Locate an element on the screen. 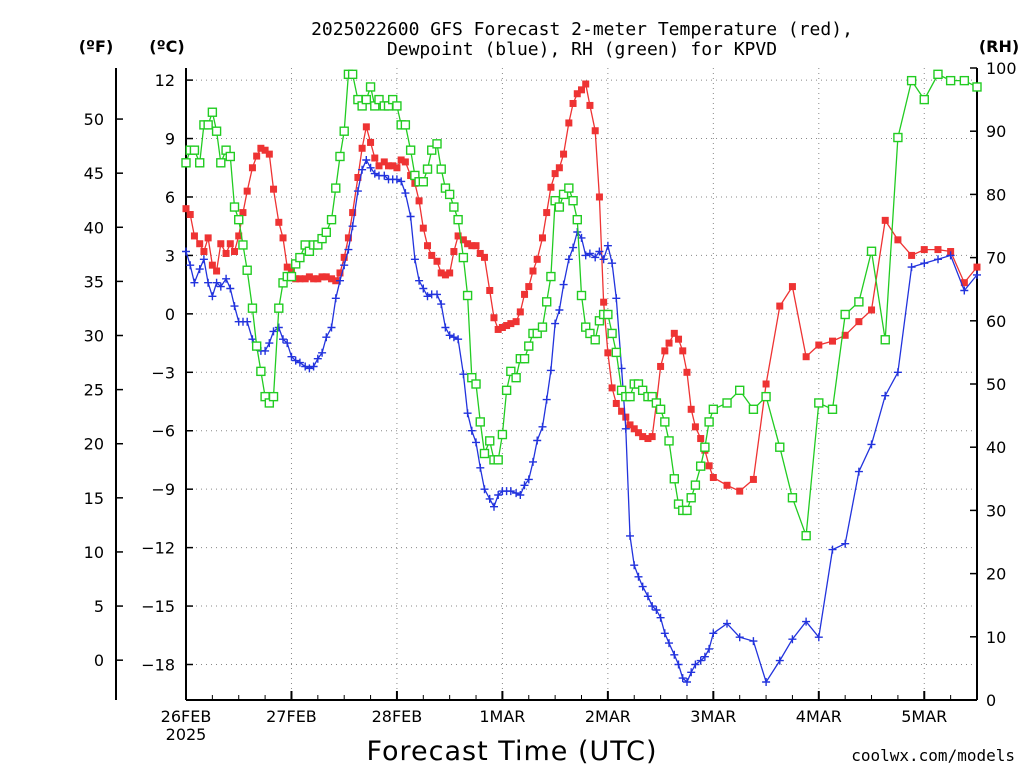  rh-tick-label: 90 is located at coordinates (996, 131).